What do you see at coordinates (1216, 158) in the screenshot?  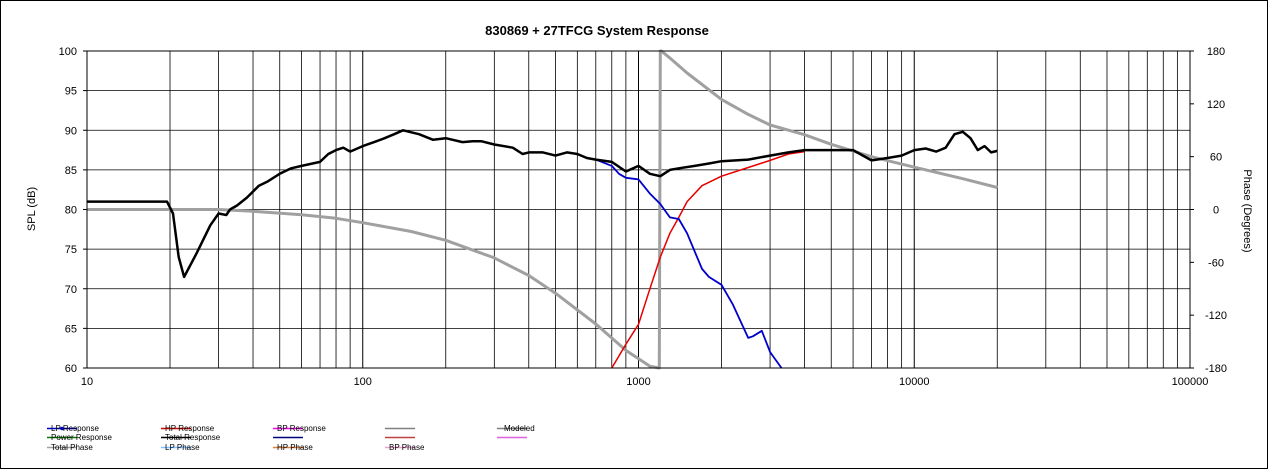 I see `y2-tick-label: 60` at bounding box center [1216, 158].